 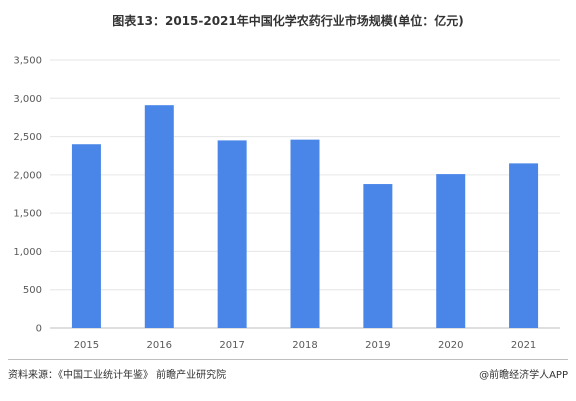 I want to click on y-tick-label: 2,500, so click(x=27, y=137).